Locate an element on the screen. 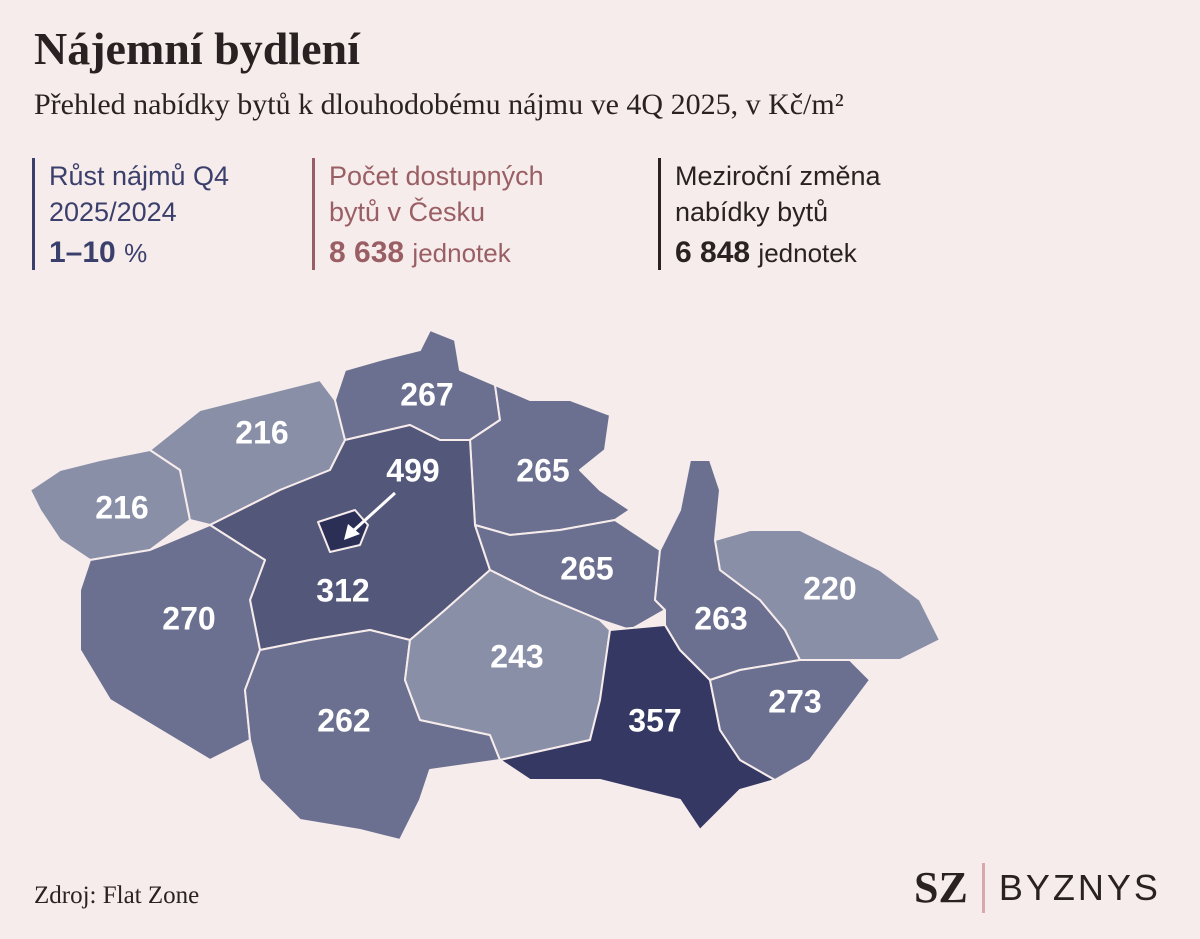 This screenshot has width=1200, height=939. title: Nájemní bydlení is located at coordinates (197, 48).